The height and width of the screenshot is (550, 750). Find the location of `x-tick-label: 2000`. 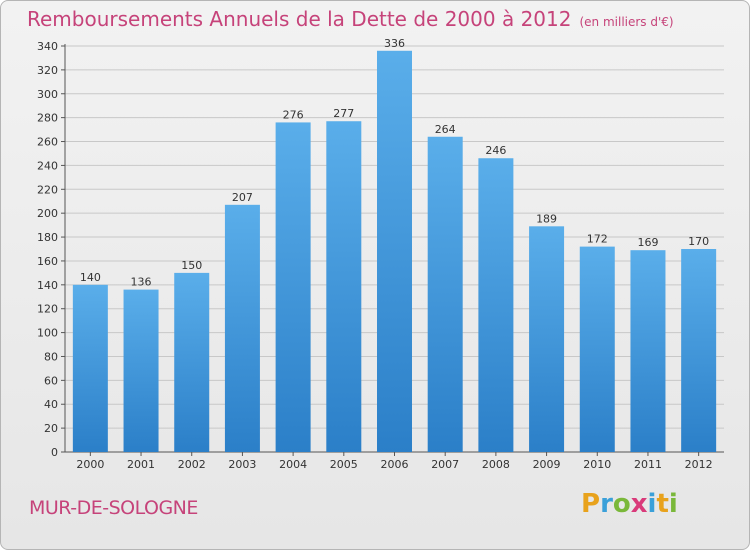

x-tick-label: 2000 is located at coordinates (90, 464).